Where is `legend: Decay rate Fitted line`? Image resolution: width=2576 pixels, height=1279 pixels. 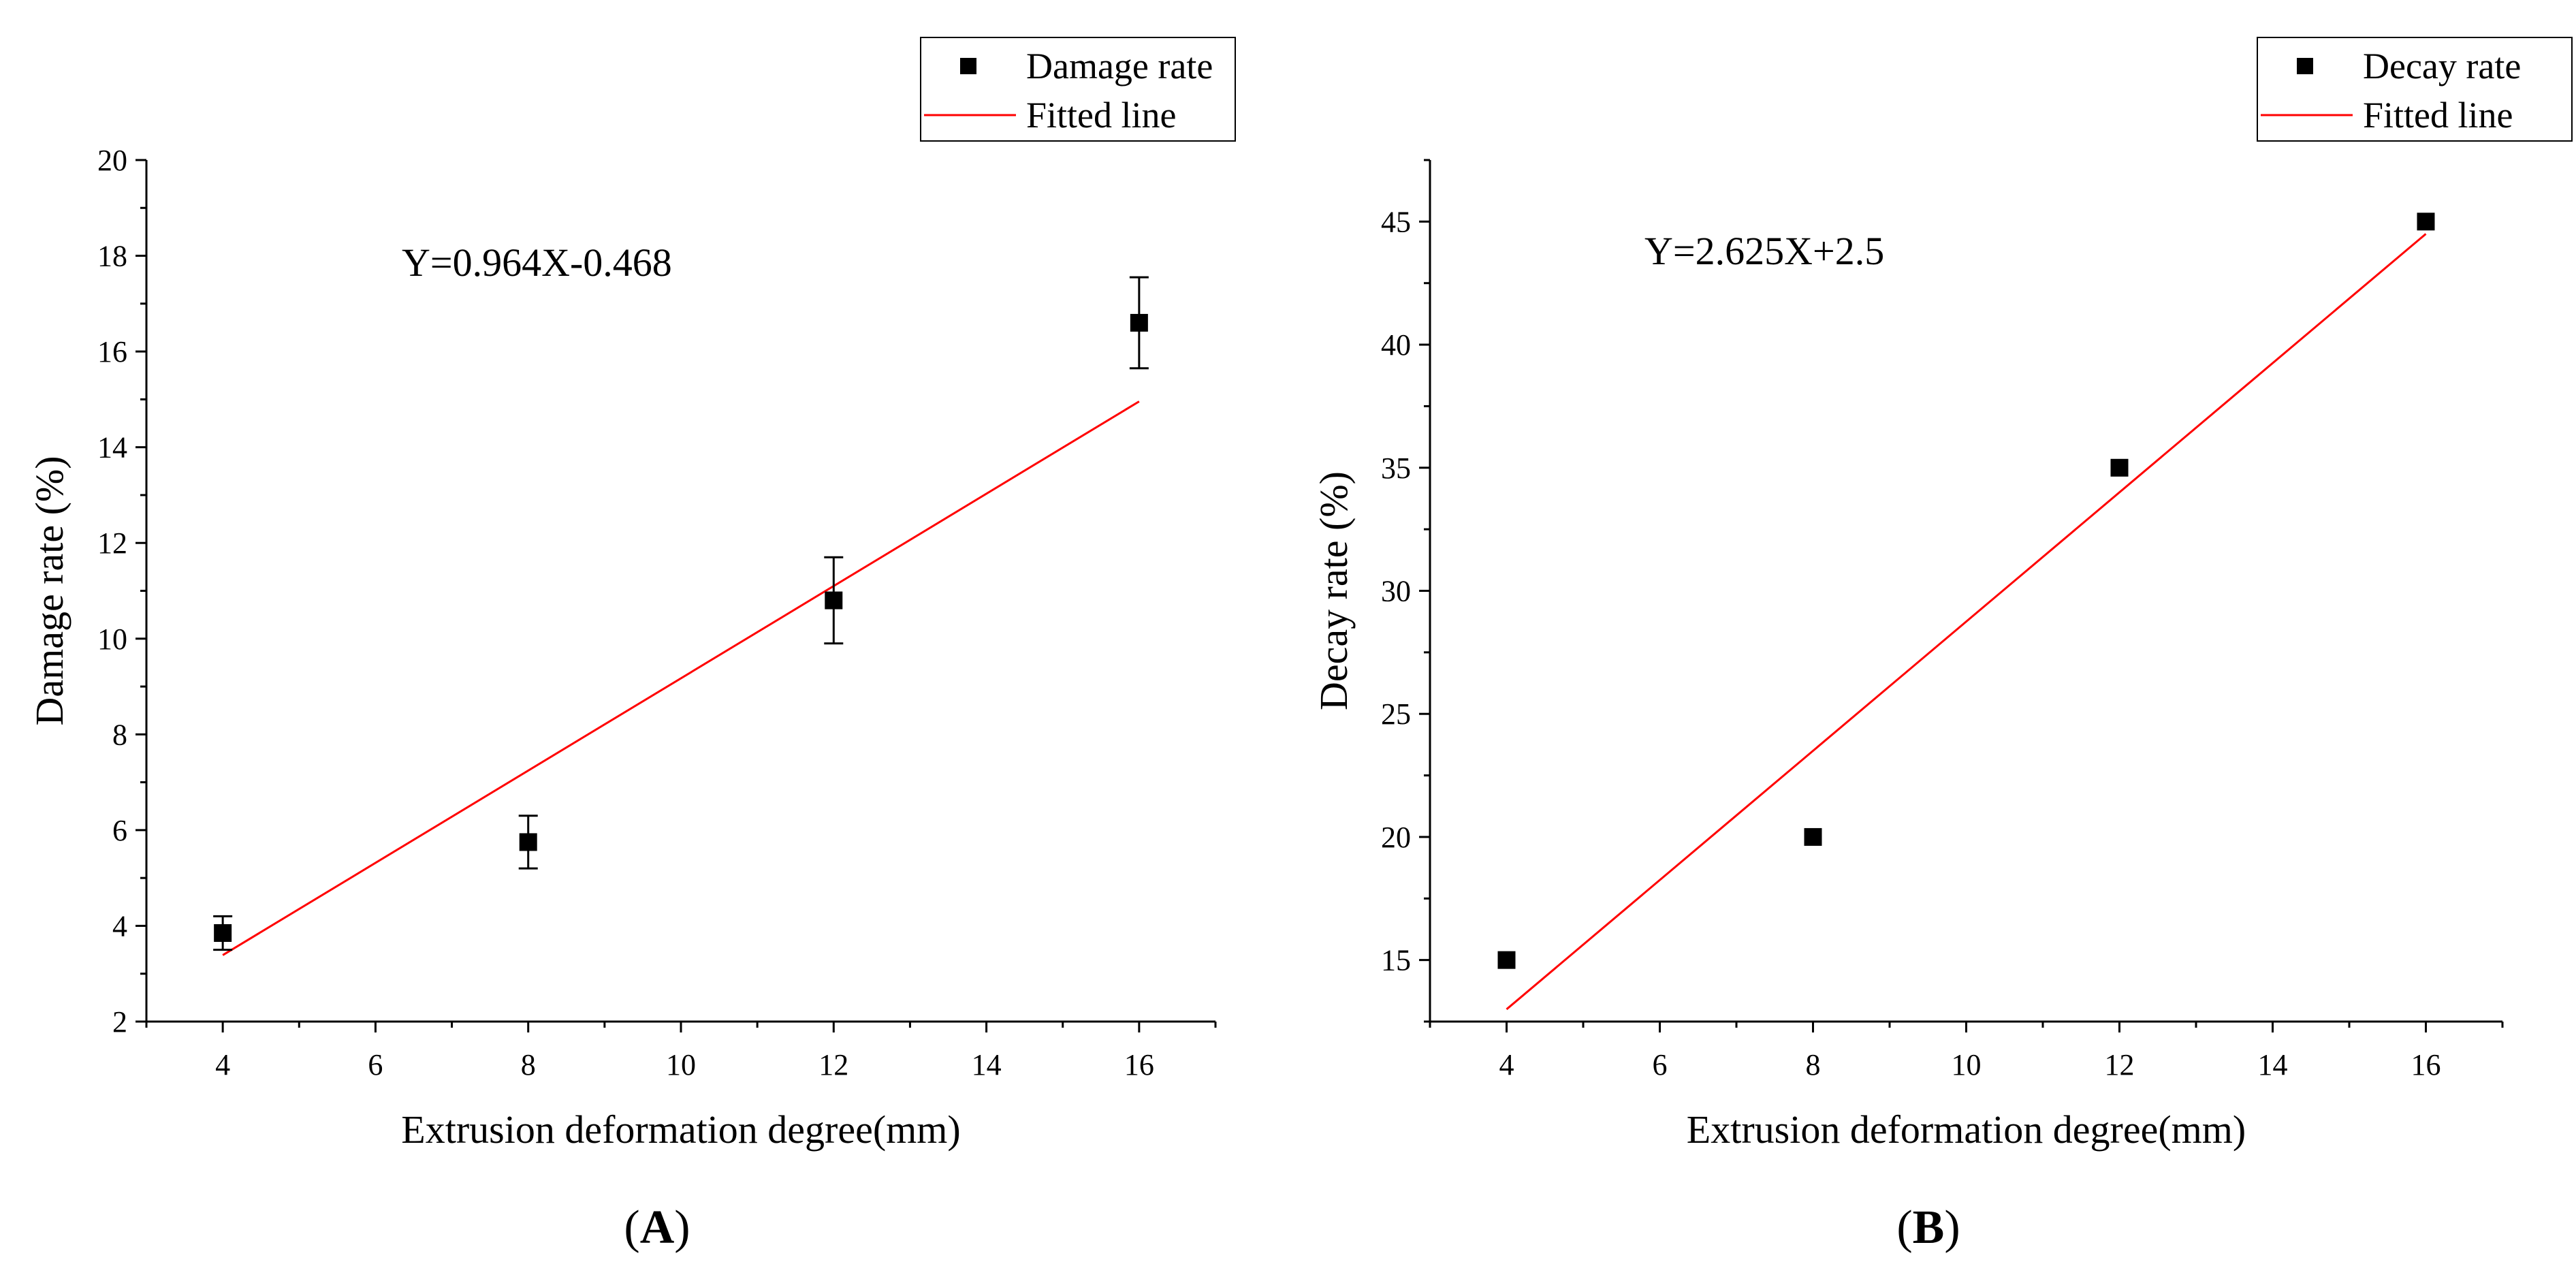 legend: Decay rate Fitted line is located at coordinates (2415, 89).